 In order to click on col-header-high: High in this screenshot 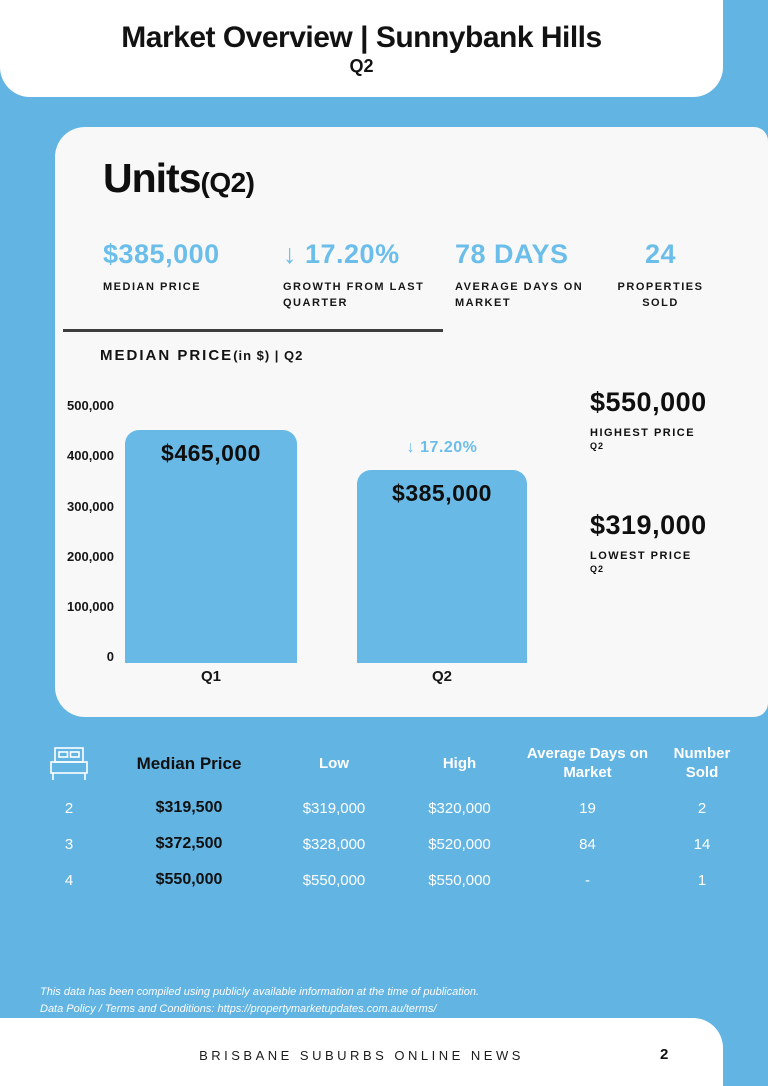, I will do `click(459, 763)`.